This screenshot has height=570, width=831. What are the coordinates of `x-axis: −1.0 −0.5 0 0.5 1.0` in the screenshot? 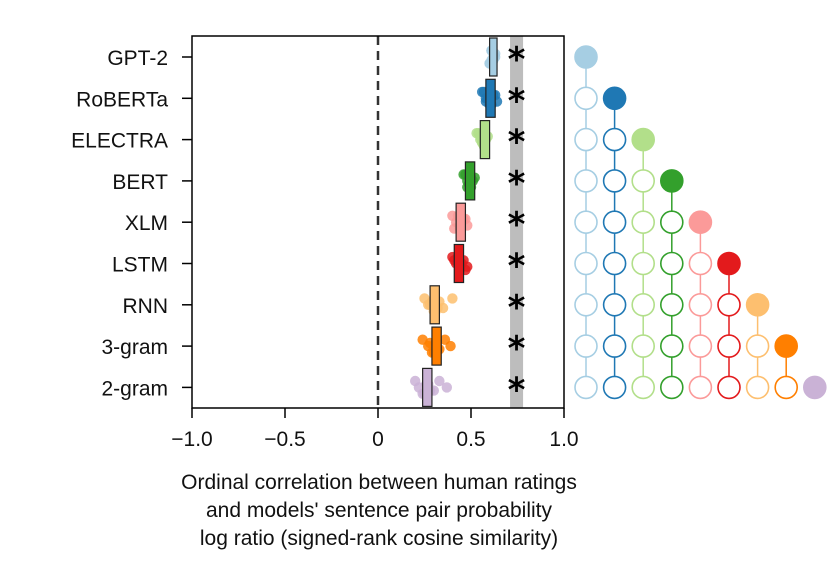 It's located at (375, 429).